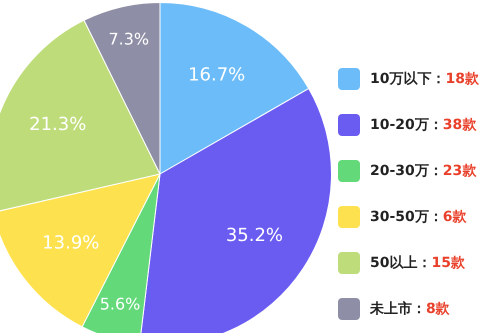 Image resolution: width=500 pixels, height=333 pixels. I want to click on legend-label: 20-30万：23款, so click(423, 171).